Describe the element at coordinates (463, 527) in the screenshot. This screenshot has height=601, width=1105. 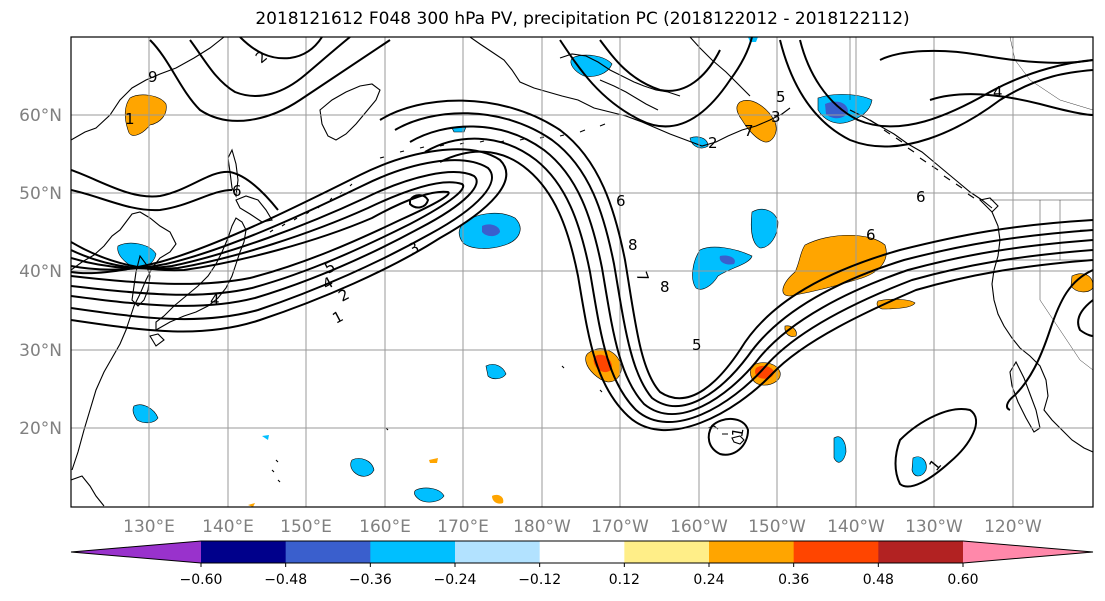
I see `lon-label: 170°E` at that location.